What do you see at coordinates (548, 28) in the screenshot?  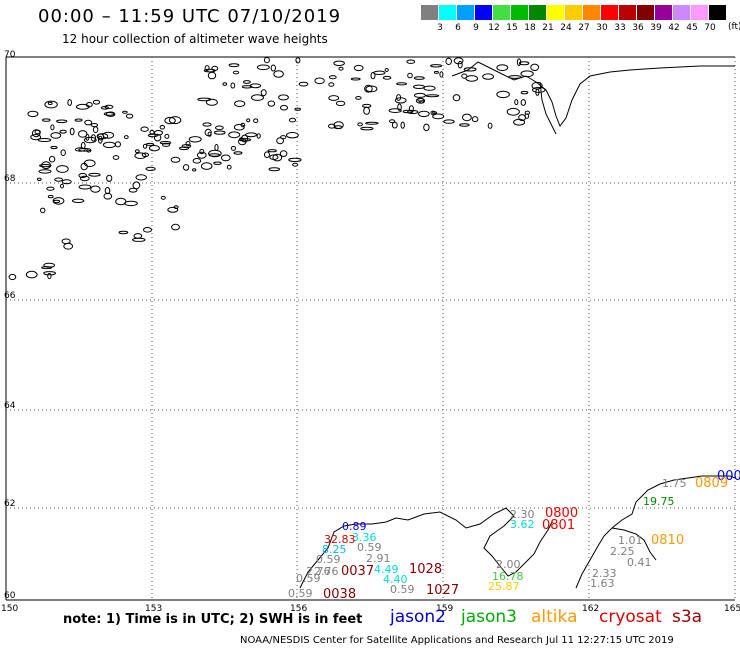 I see `legend-label: 21` at bounding box center [548, 28].